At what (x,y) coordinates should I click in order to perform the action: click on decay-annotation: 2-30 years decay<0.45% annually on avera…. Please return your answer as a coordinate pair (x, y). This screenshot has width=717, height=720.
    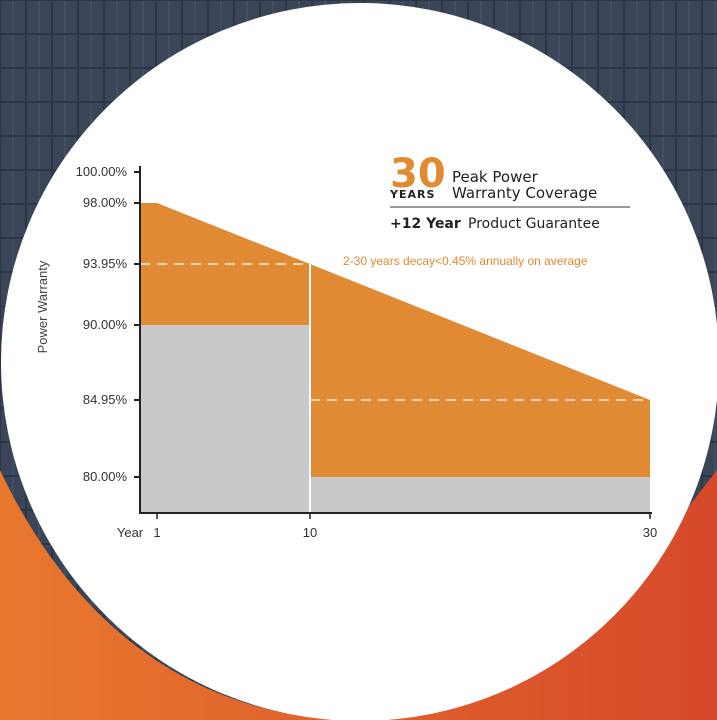
    Looking at the image, I should click on (465, 261).